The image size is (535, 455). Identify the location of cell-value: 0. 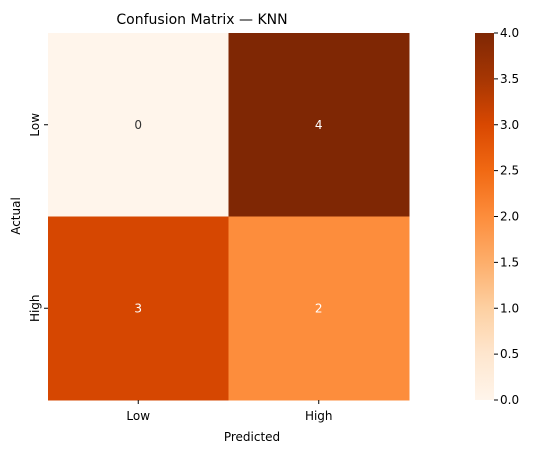
(138, 125).